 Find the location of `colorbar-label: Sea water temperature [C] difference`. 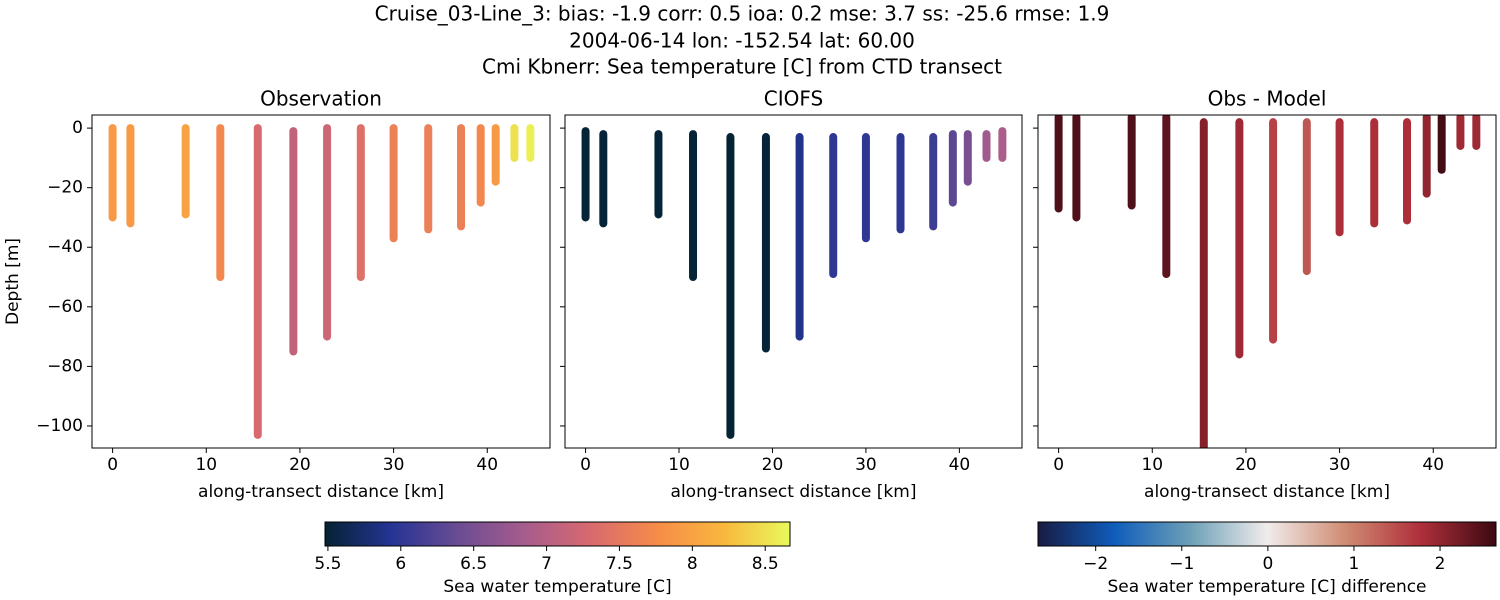

colorbar-label: Sea water temperature [C] difference is located at coordinates (1266, 587).